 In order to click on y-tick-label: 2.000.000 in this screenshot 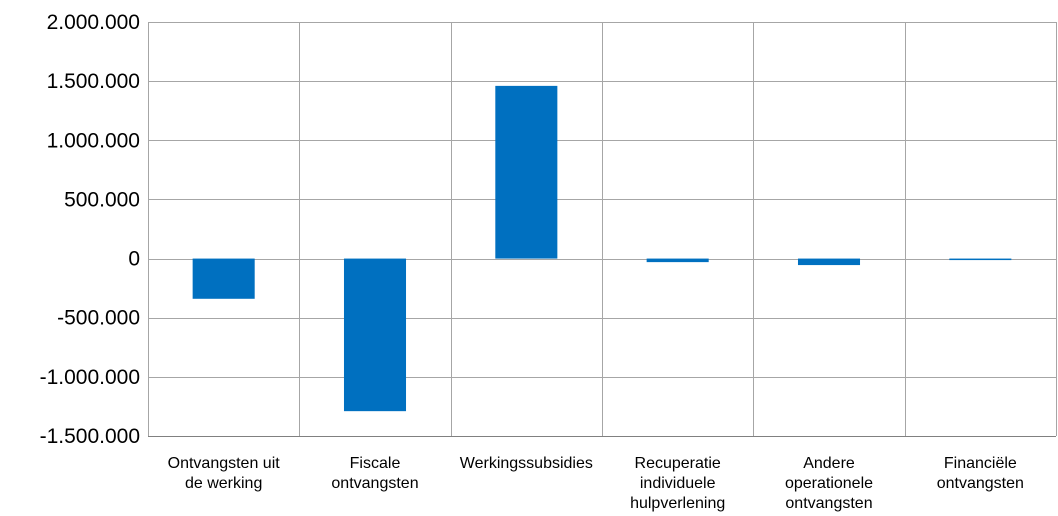, I will do `click(93, 22)`.